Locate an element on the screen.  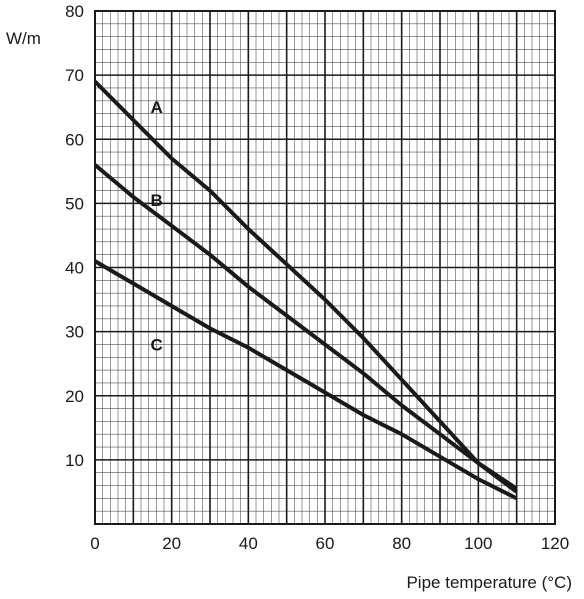
y-tick-label: 30 is located at coordinates (74, 332).